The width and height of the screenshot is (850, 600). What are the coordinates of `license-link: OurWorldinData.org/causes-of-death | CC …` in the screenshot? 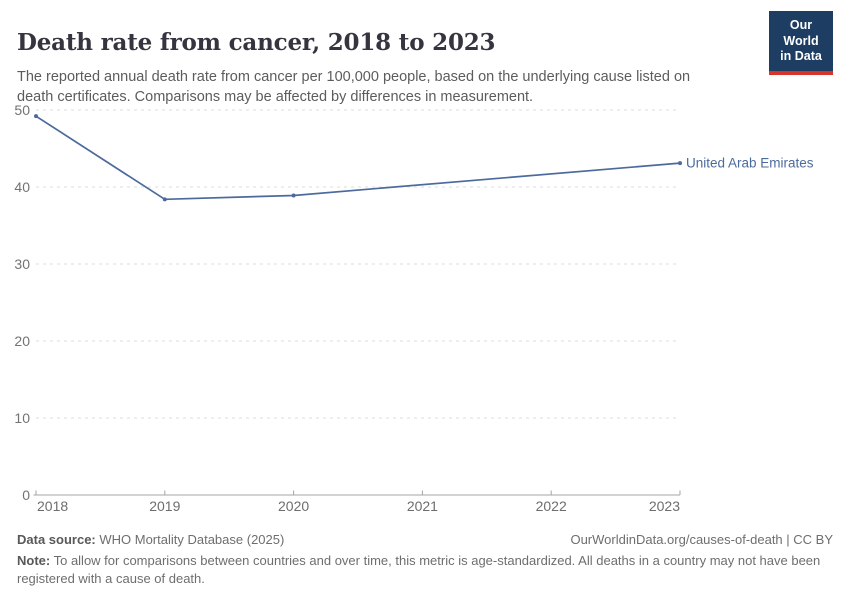 It's located at (701, 539).